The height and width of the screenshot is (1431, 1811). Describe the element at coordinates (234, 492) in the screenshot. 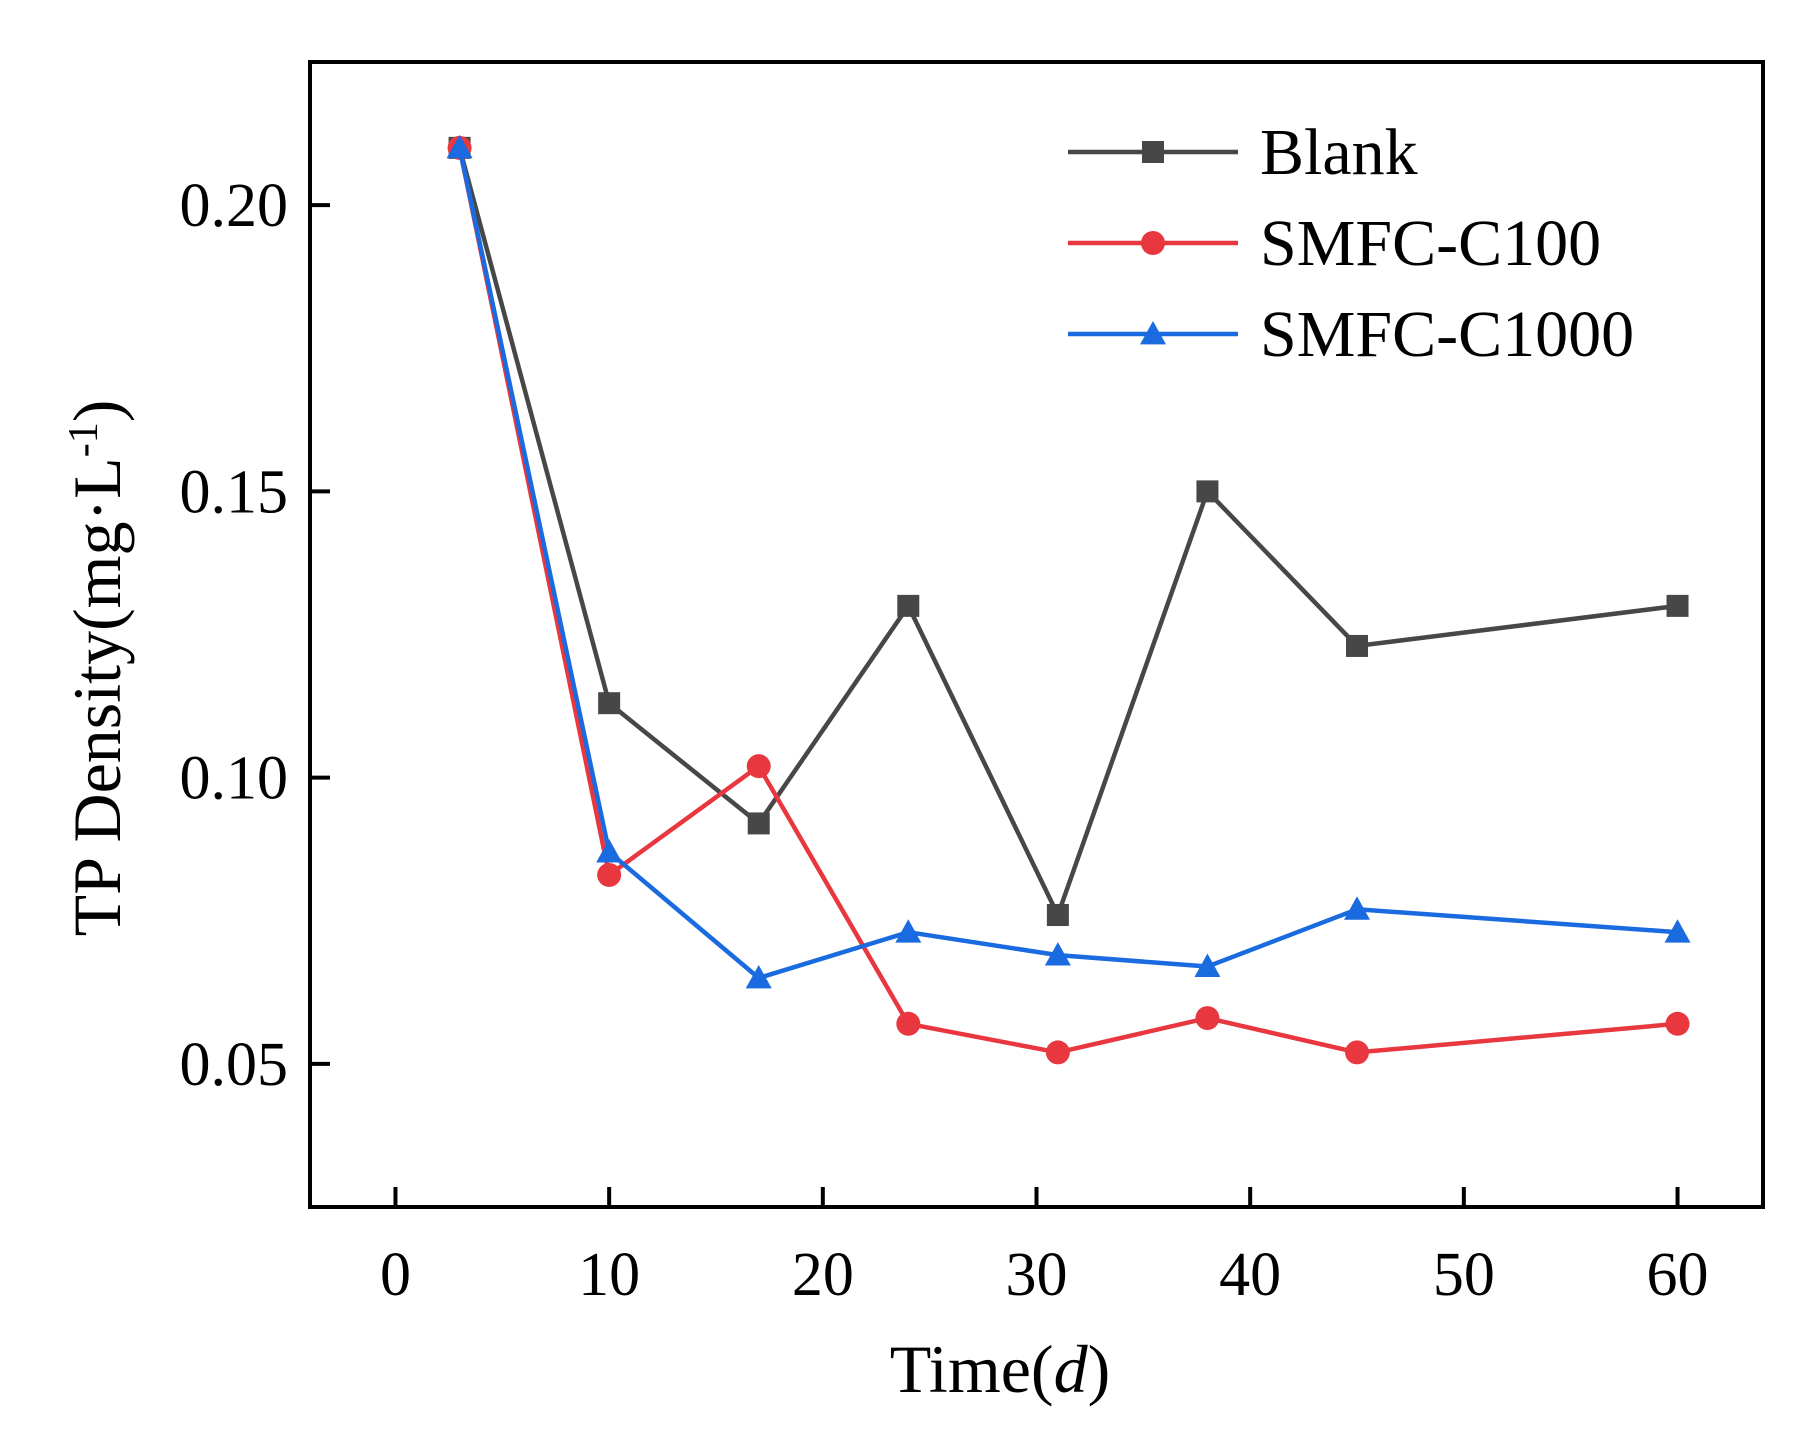

I see `y-tick-label: 0.15` at that location.